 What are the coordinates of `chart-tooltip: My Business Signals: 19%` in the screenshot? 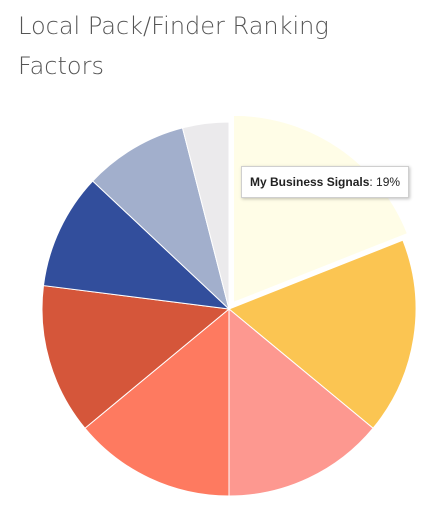 It's located at (325, 182).